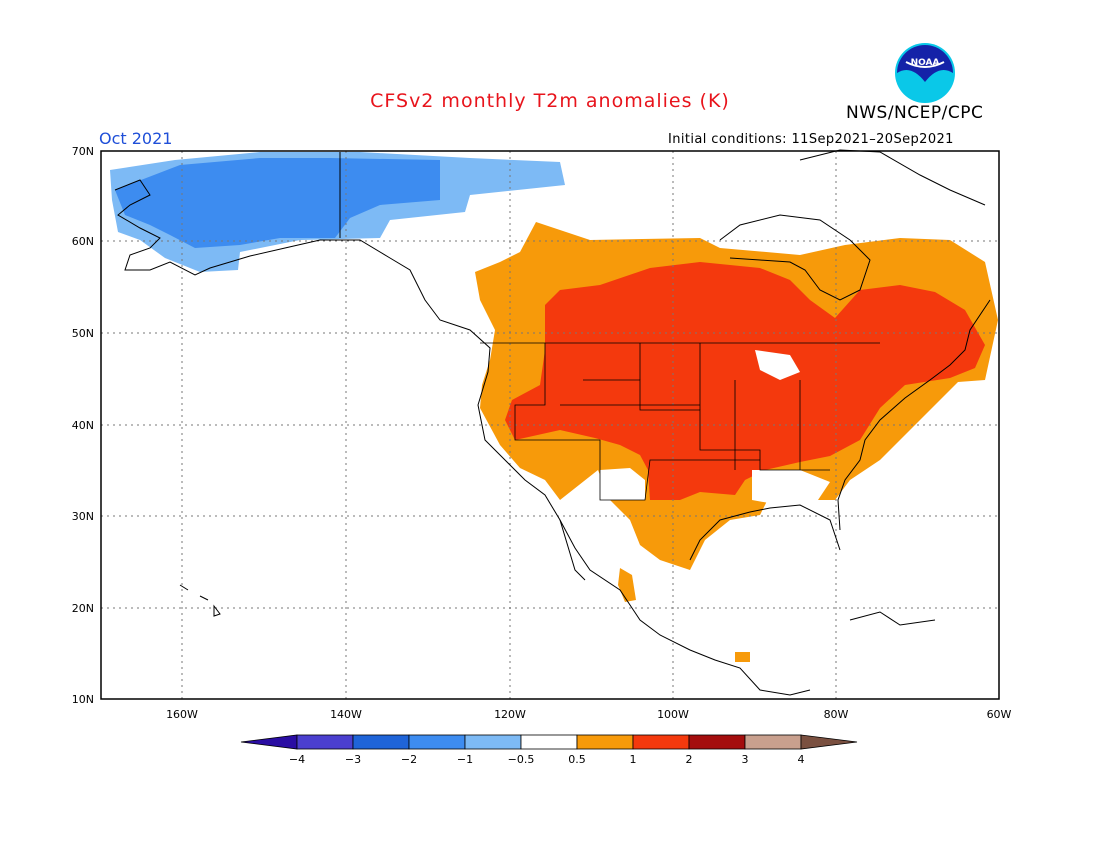 The height and width of the screenshot is (850, 1100). What do you see at coordinates (136, 138) in the screenshot?
I see `forecast-month: Oct 2021` at bounding box center [136, 138].